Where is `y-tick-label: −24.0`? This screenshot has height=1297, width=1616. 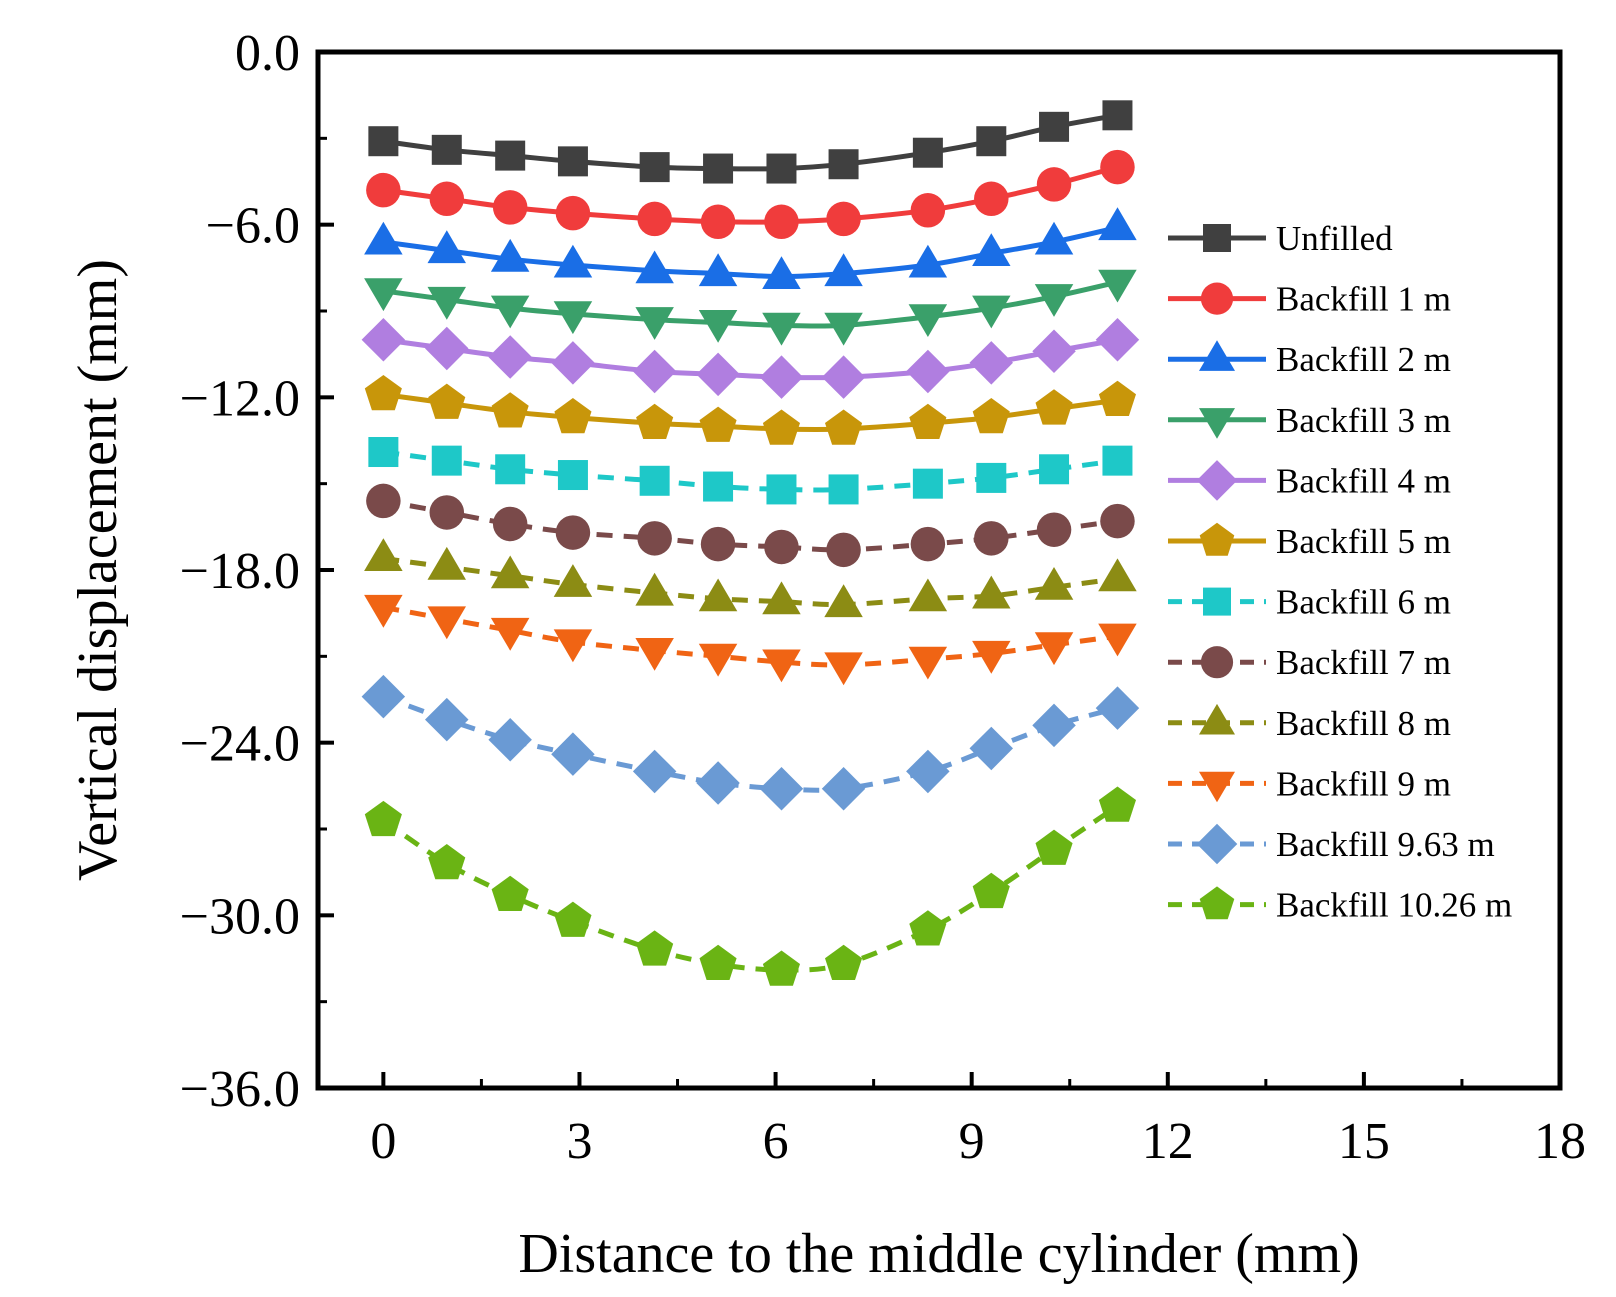 y-tick-label: −24.0 is located at coordinates (240, 744).